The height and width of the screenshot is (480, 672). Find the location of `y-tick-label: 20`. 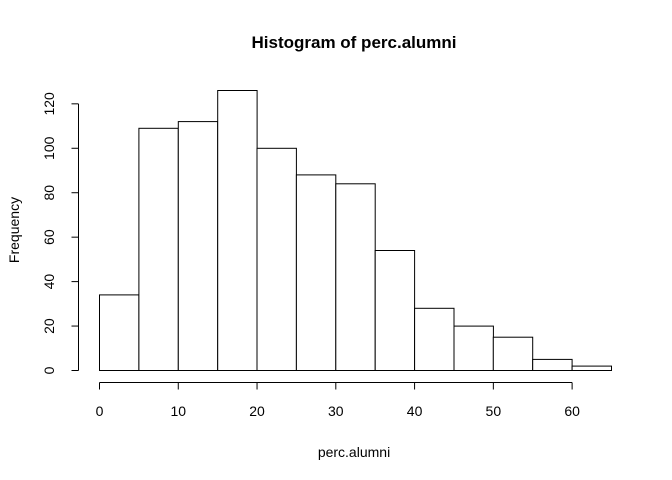

y-tick-label: 20 is located at coordinates (49, 326).